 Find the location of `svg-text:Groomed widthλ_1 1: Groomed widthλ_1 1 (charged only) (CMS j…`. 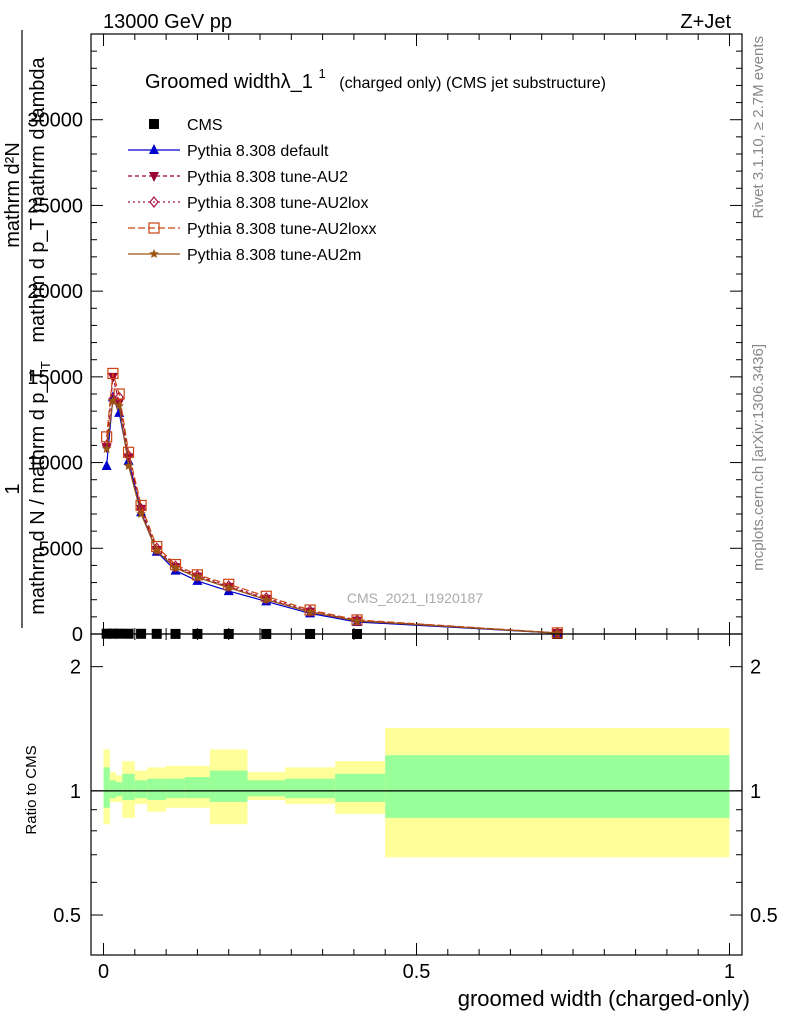

svg-text:Groomed widthλ_1 1: Groomed widthλ_1 1 (charged only) (CMS j… is located at coordinates (375, 77).